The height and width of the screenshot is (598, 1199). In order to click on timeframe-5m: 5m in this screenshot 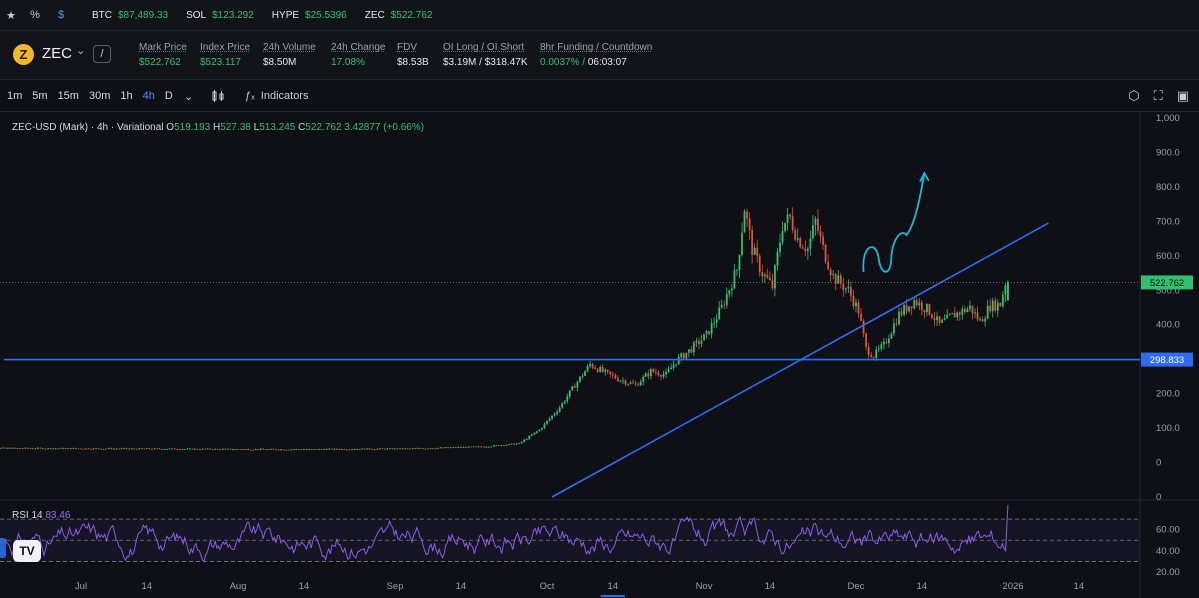, I will do `click(40, 96)`.